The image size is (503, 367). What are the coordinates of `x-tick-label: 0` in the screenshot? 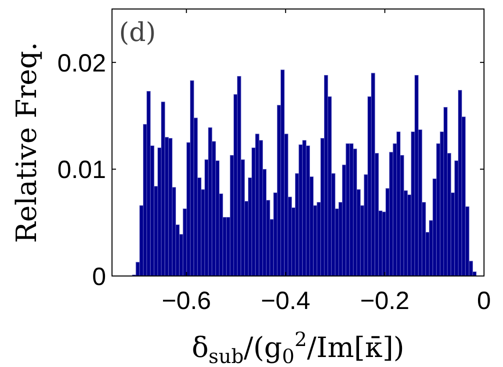 It's located at (484, 301).